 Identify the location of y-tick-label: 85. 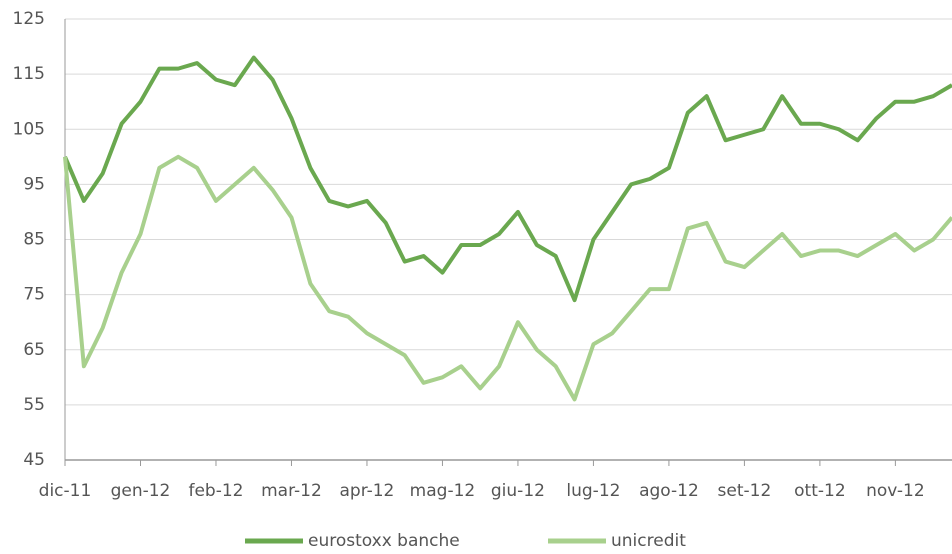
(34, 240).